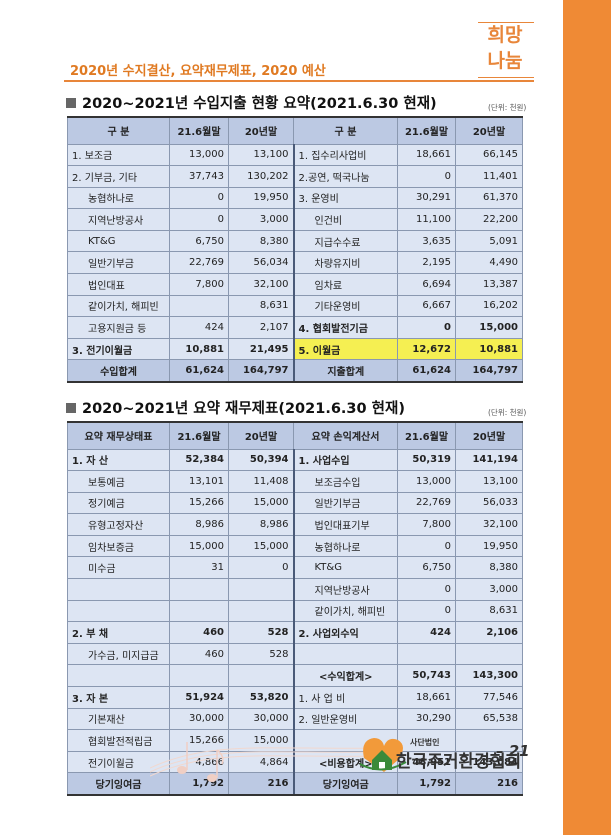  What do you see at coordinates (199, 176) in the screenshot?
I see `table-cell: 37,743` at bounding box center [199, 176].